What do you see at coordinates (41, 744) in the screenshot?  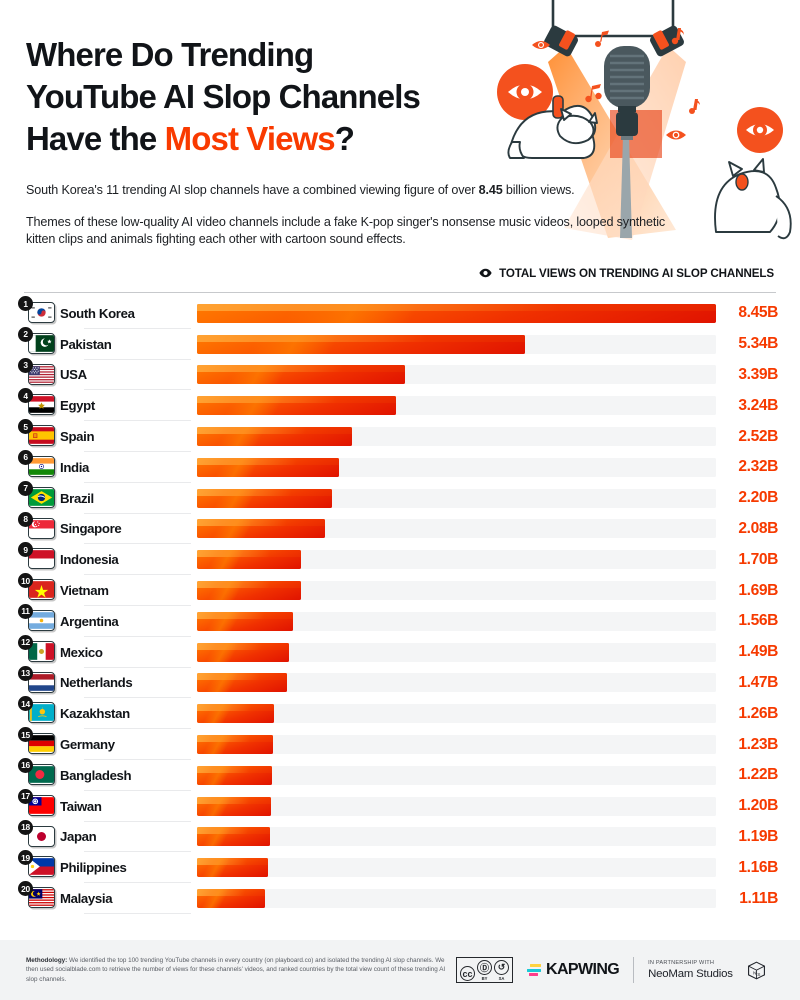 I see `flag-germany` at bounding box center [41, 744].